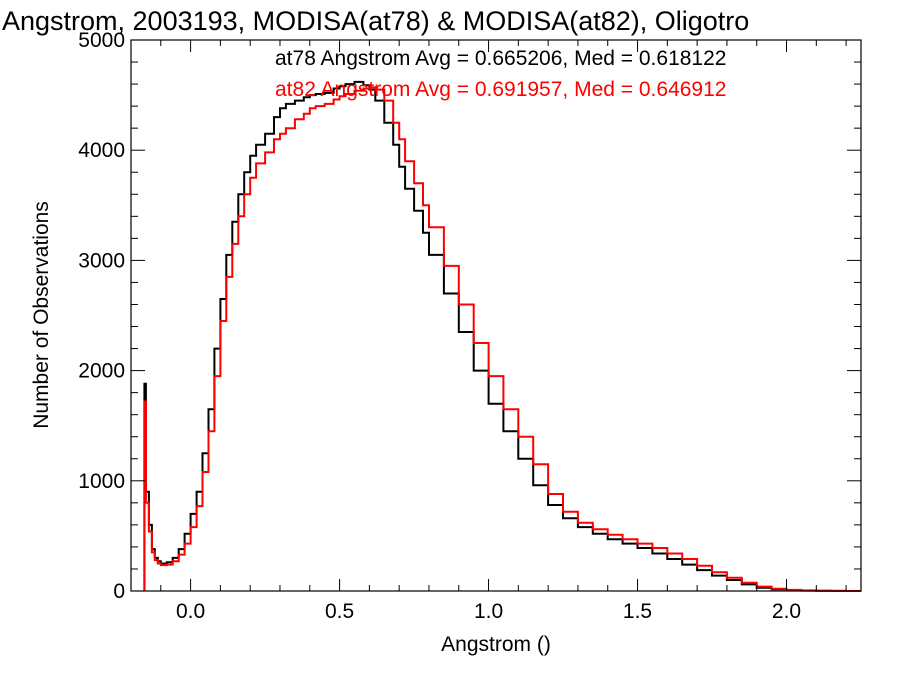  Describe the element at coordinates (101, 150) in the screenshot. I see `y-tick-label: 4000` at that location.